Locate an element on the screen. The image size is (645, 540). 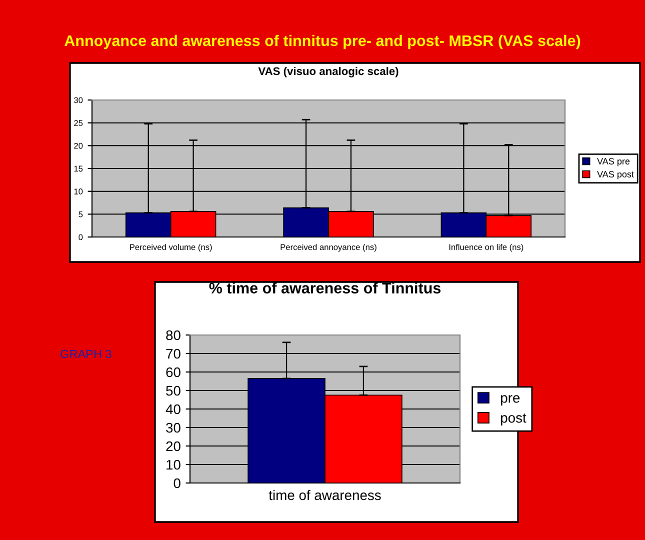
legend-label: VAS post is located at coordinates (615, 175).